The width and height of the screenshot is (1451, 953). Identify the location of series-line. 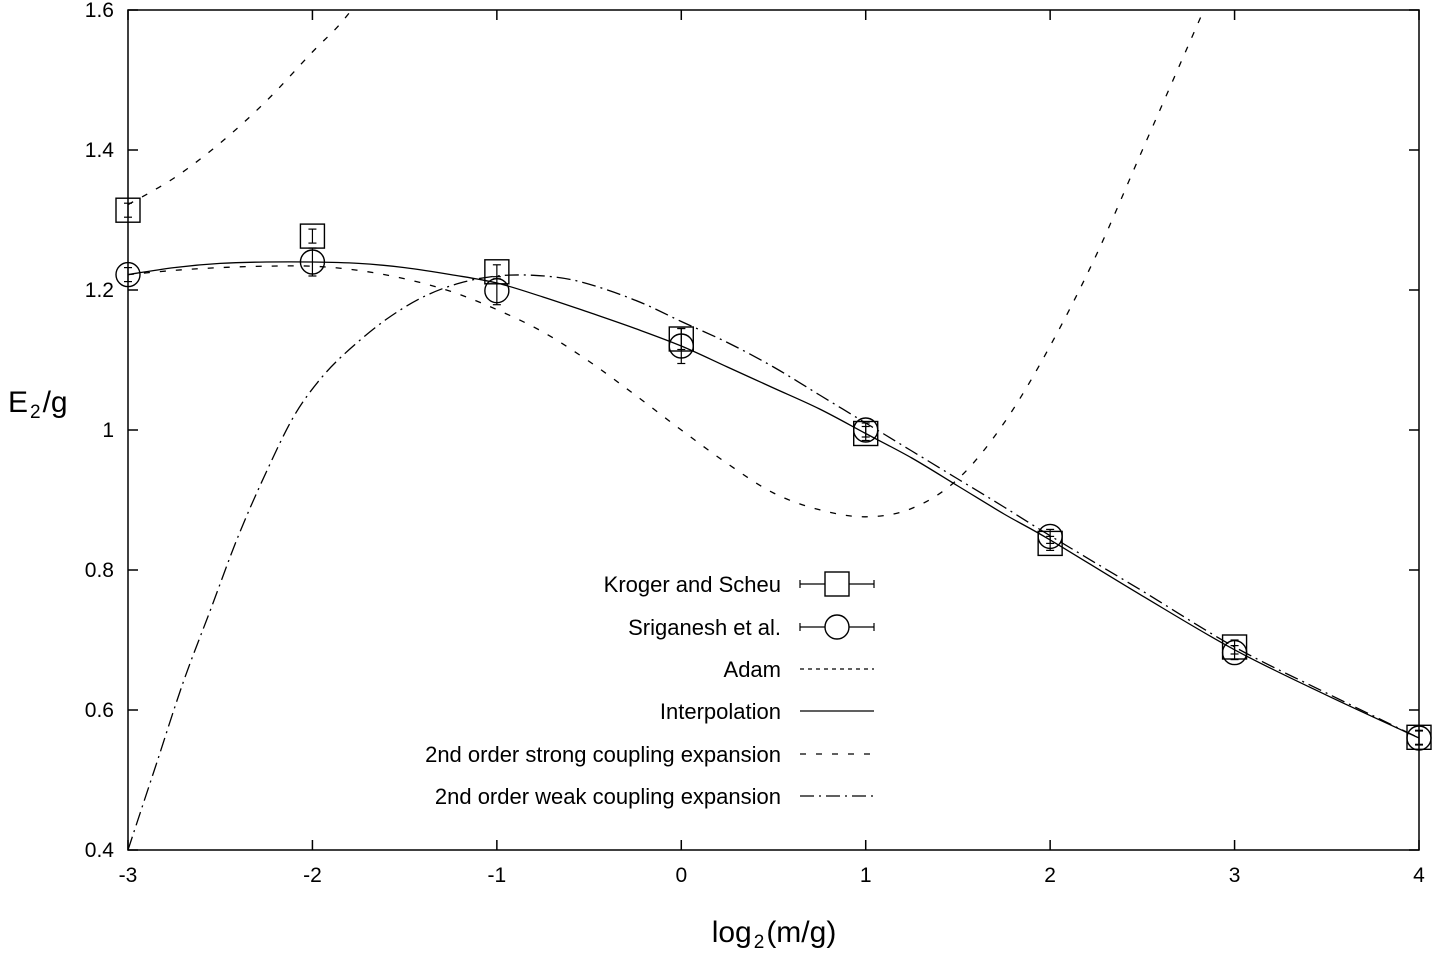
(240, 108).